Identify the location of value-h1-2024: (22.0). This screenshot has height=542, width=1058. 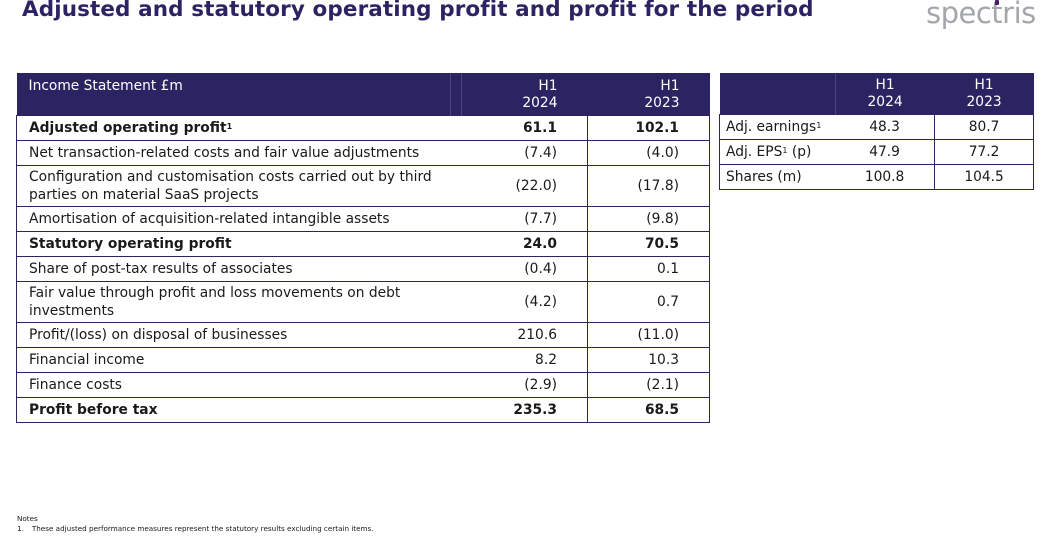
(524, 186).